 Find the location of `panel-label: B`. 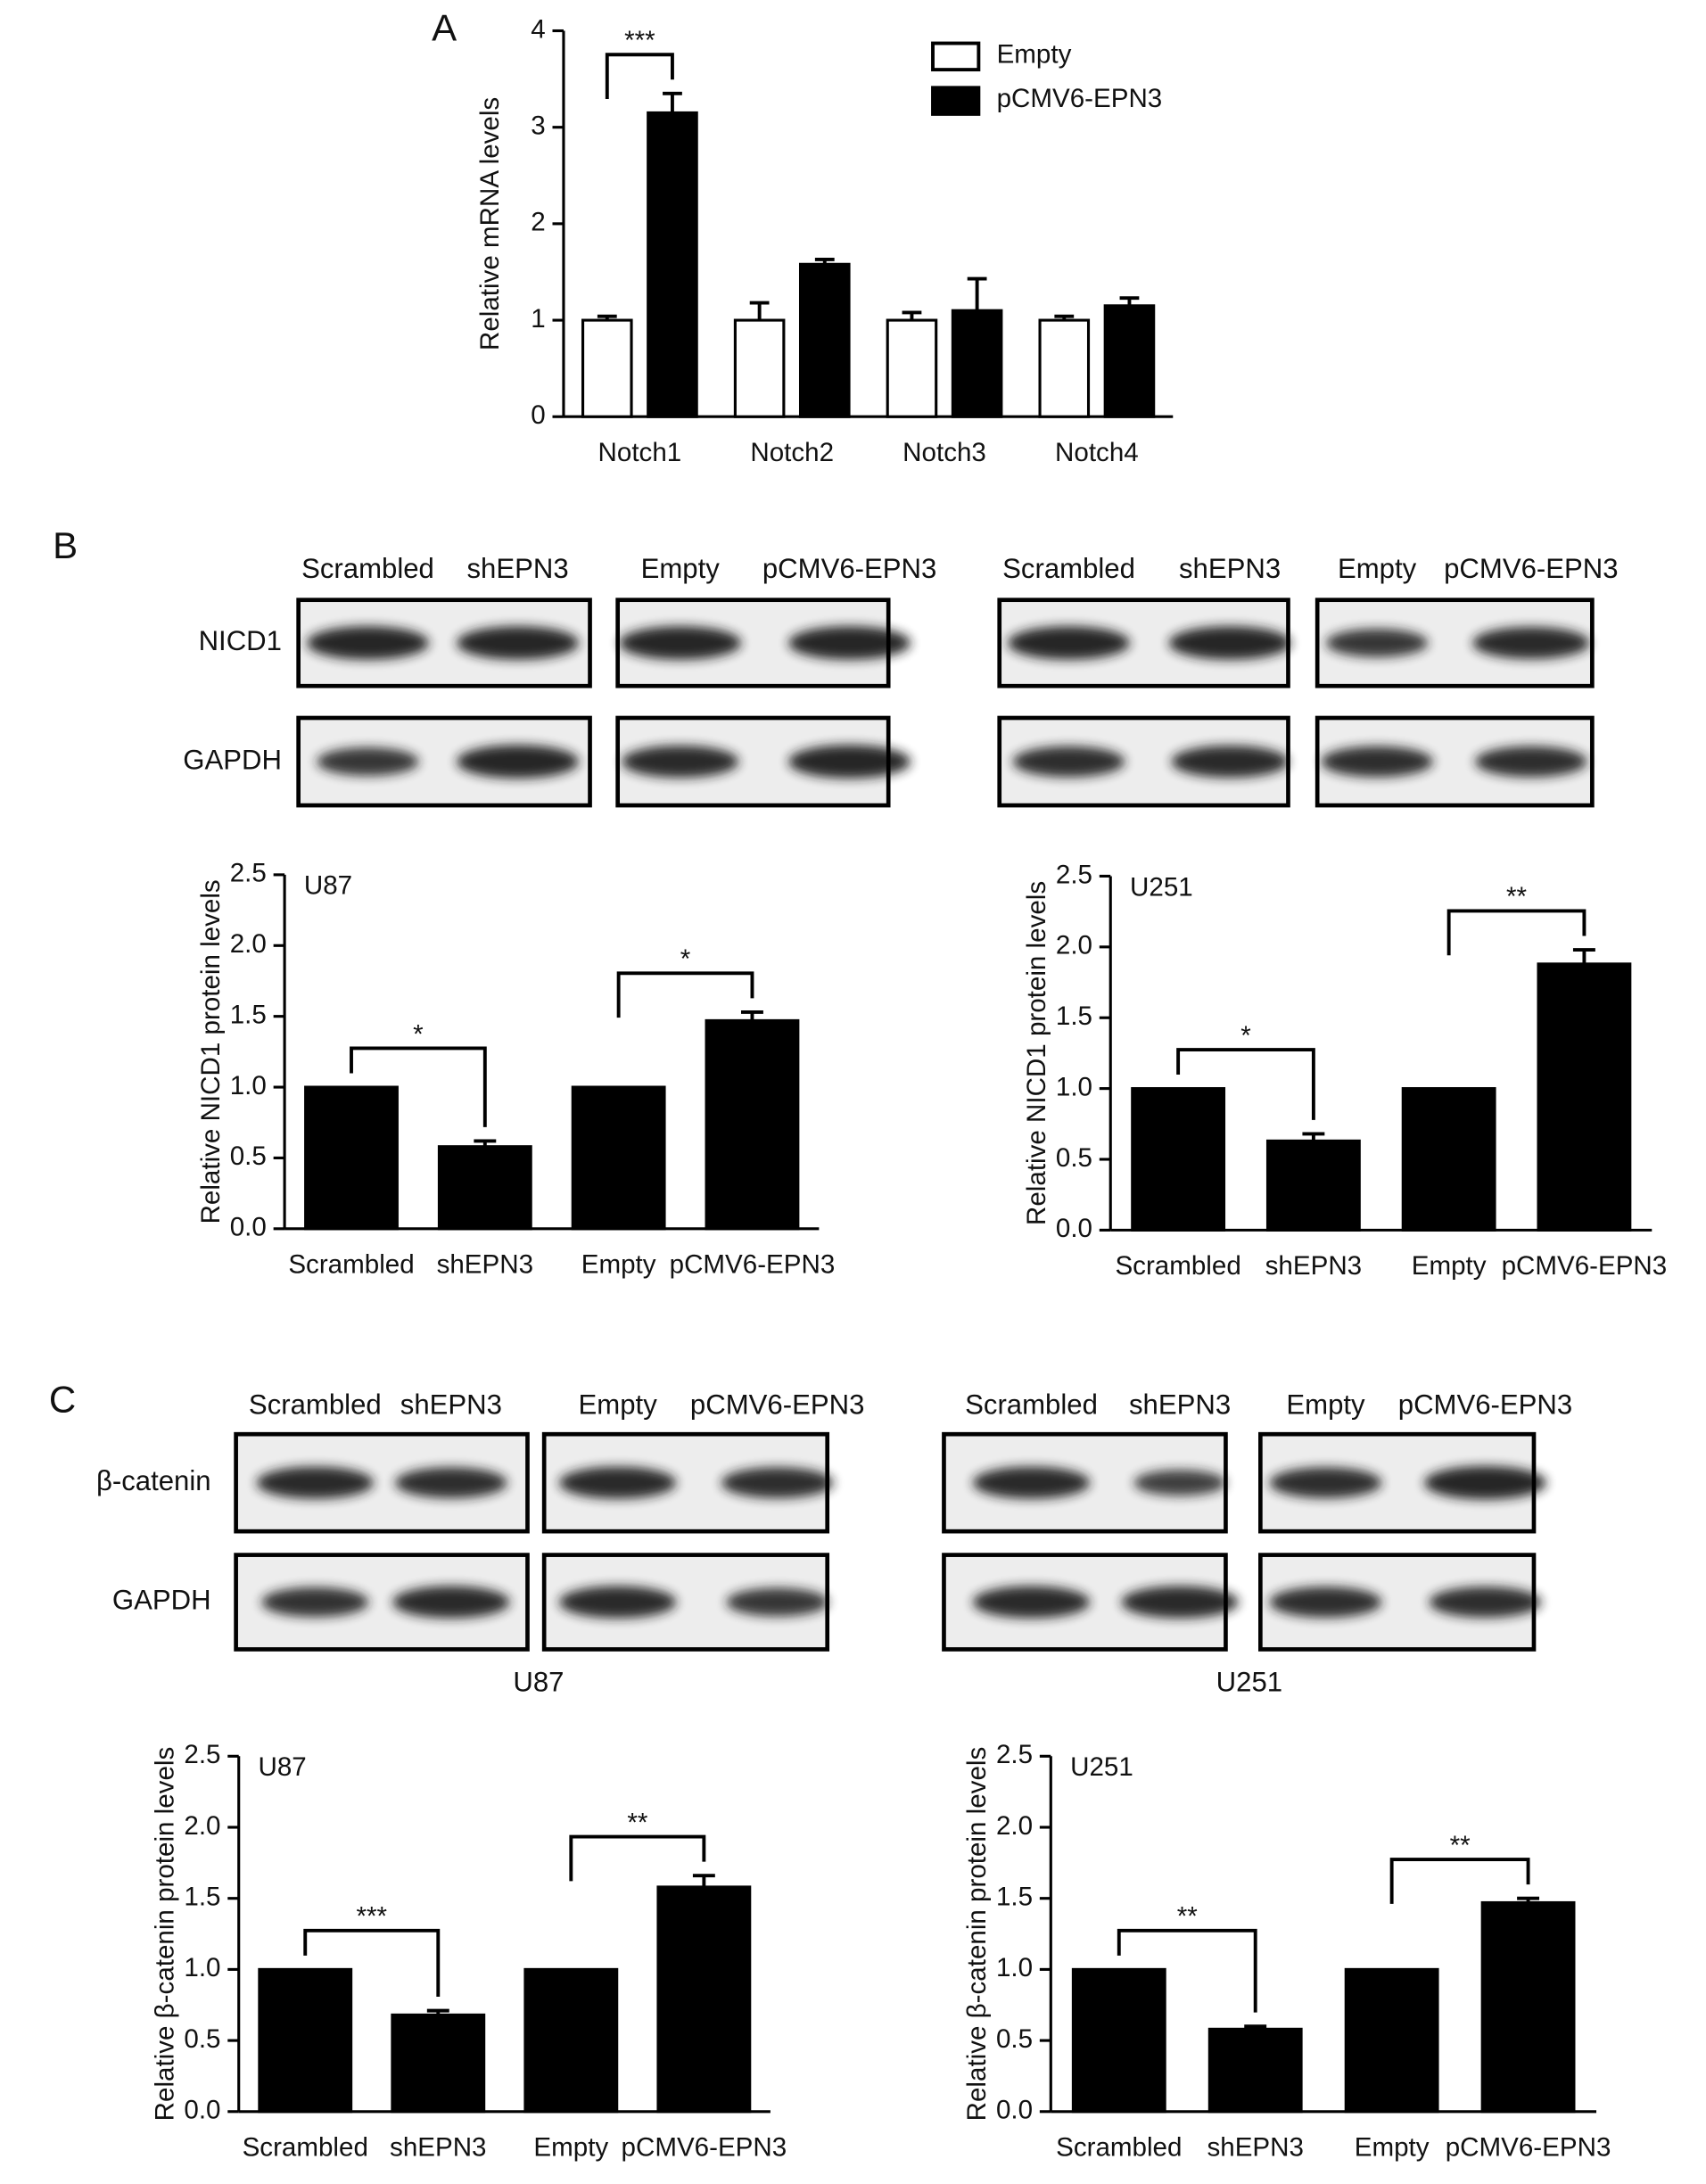

panel-label: B is located at coordinates (65, 545).